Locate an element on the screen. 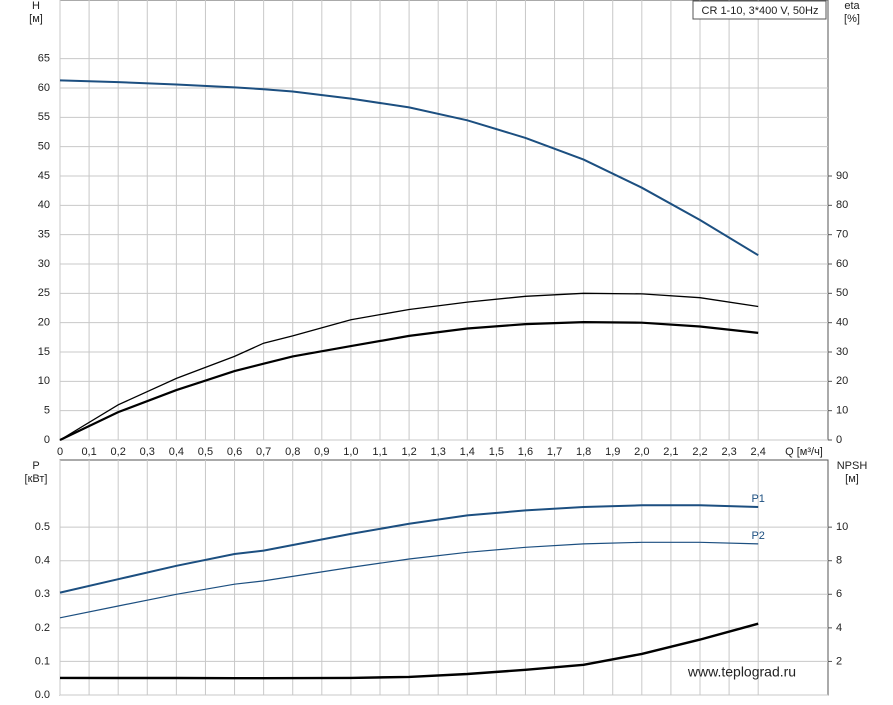 The width and height of the screenshot is (893, 705). x-tick-label: 0,5 is located at coordinates (205, 452).